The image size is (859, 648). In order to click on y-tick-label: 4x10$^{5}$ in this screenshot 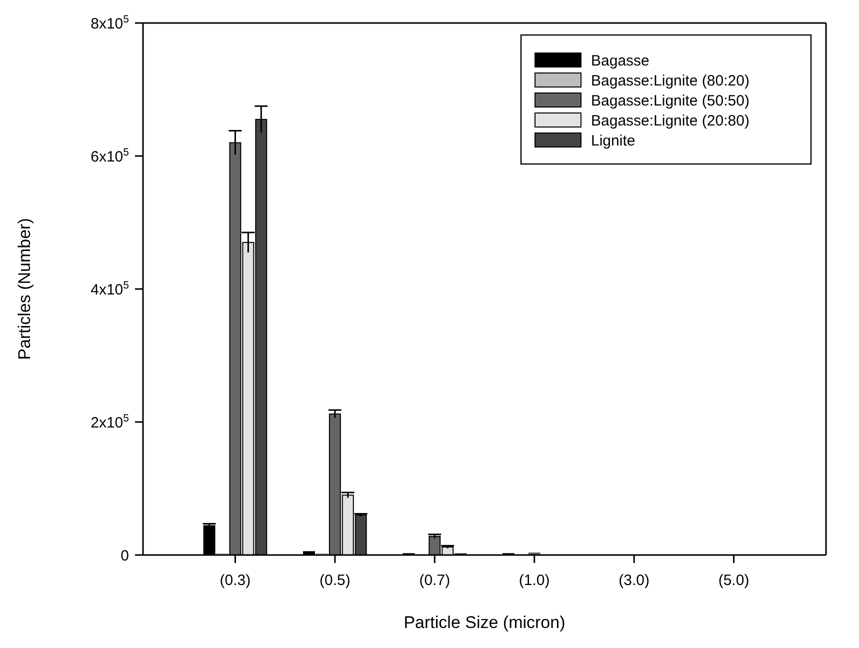, I will do `click(110, 288)`.